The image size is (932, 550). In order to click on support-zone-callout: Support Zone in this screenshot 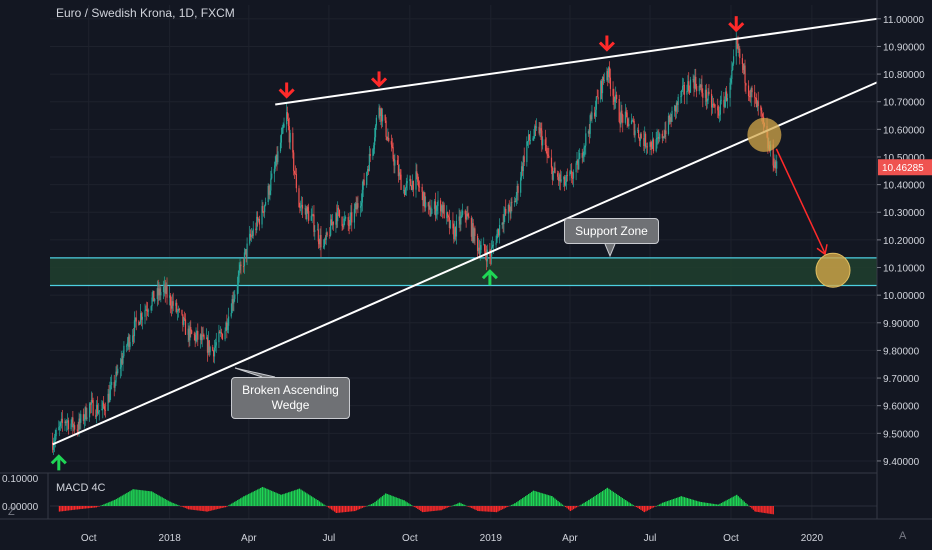, I will do `click(611, 231)`.